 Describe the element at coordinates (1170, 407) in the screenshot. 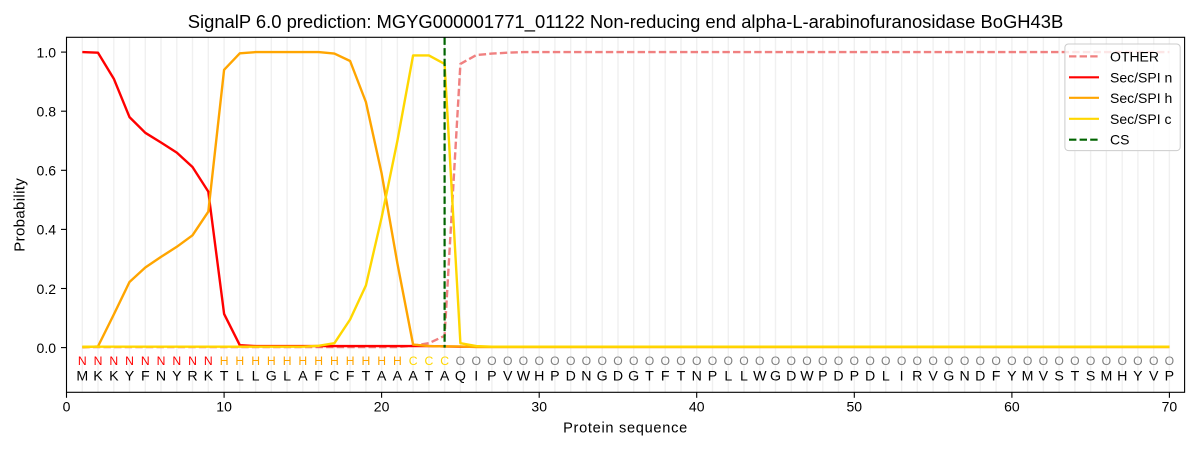

I see `svg-text: 70` at that location.